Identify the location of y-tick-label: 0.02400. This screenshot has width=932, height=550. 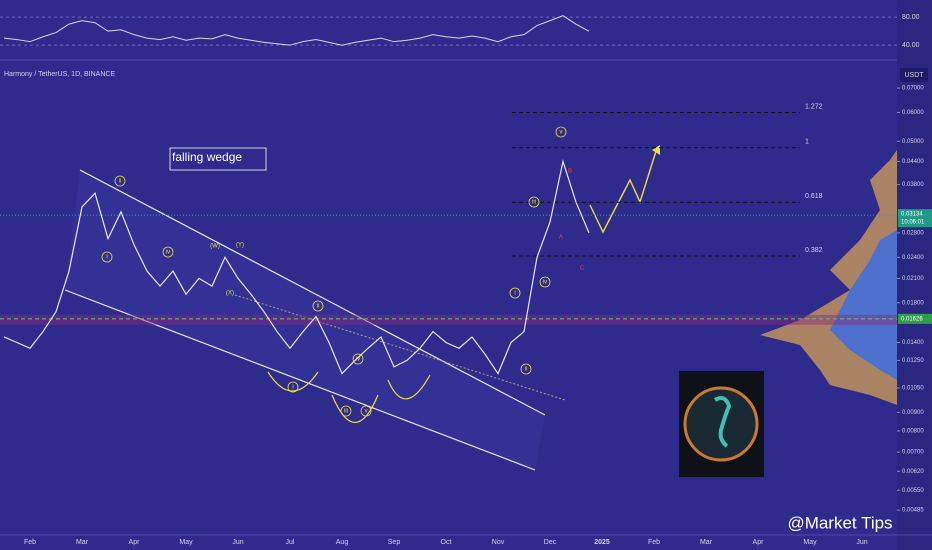
(913, 258).